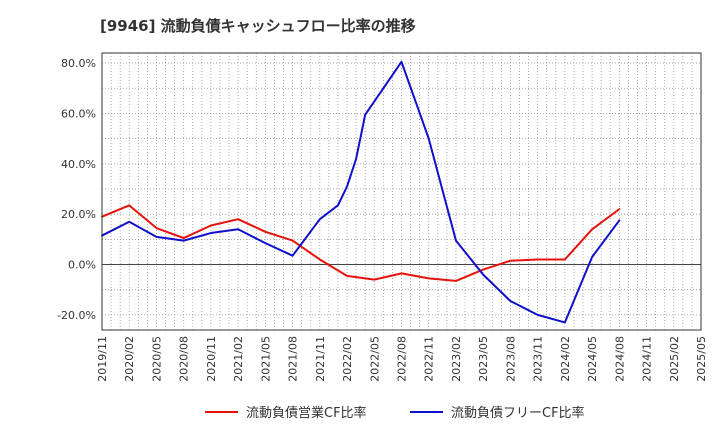  I want to click on x-tick-label: 2025/05, so click(701, 359).